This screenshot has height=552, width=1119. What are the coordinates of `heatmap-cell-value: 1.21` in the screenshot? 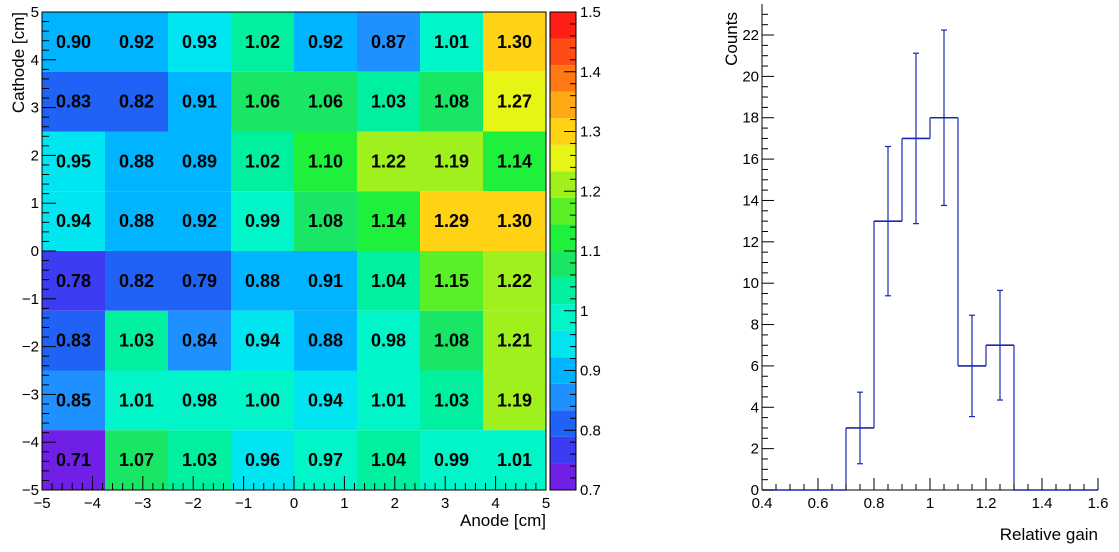 It's located at (514, 341).